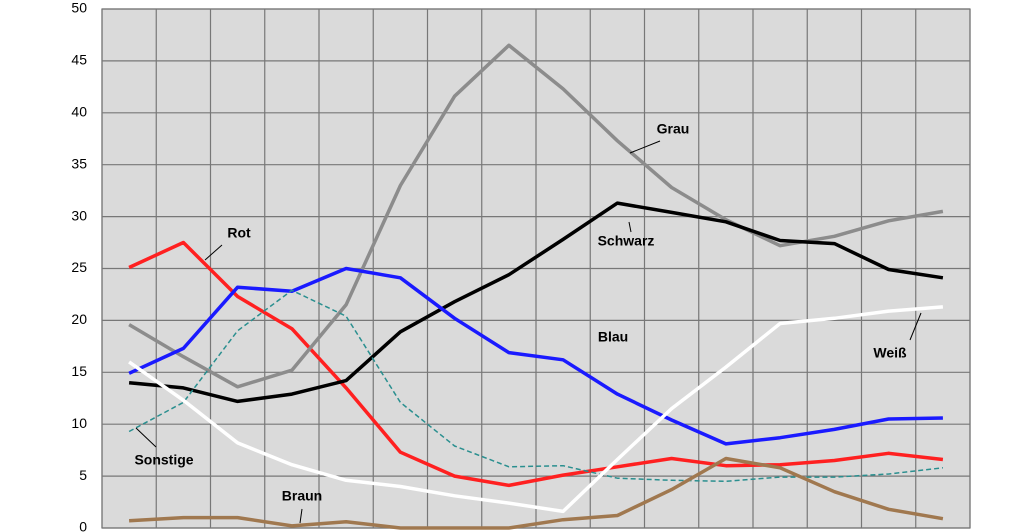 This screenshot has width=1036, height=532. I want to click on y-tick-label: 30, so click(79, 215).